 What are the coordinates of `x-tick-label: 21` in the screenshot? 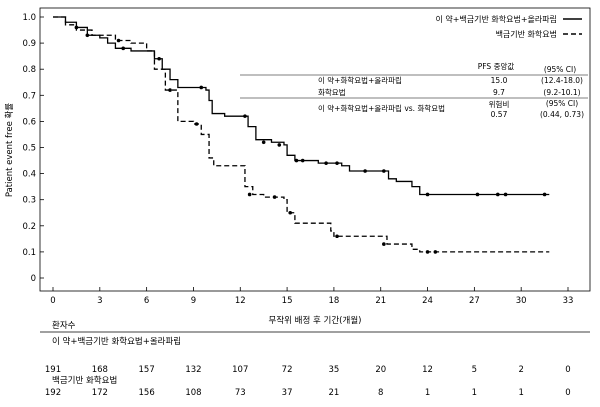 It's located at (380, 301).